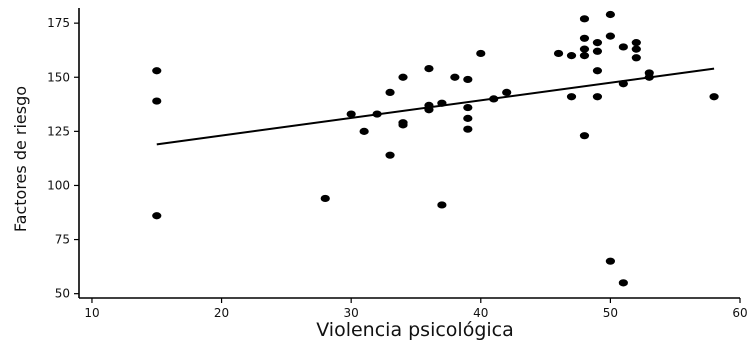 The image size is (749, 345). I want to click on x-axis-title: Violencia psicológica, so click(415, 330).